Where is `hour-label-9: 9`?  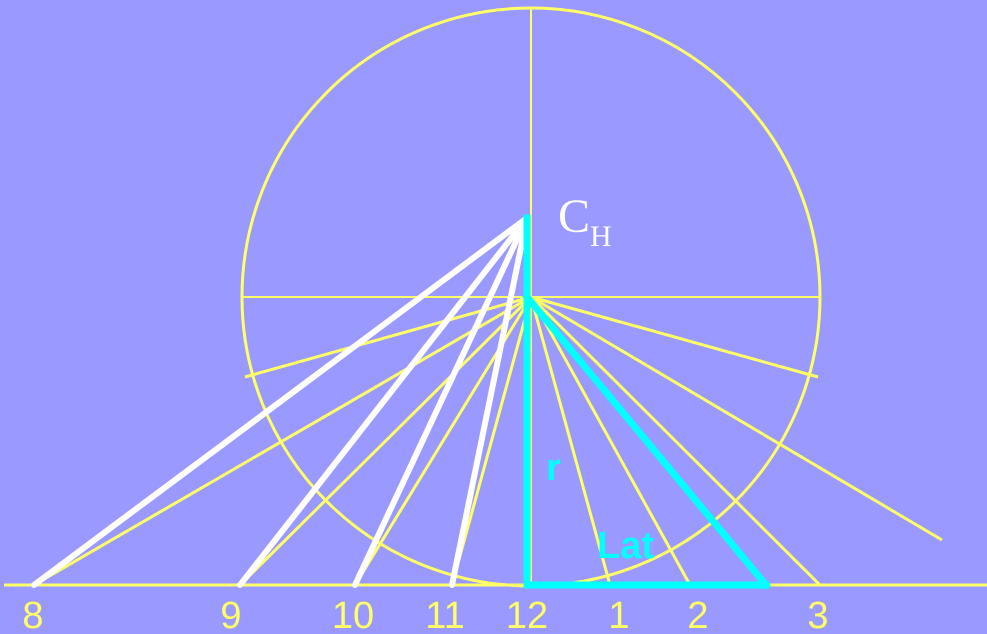
hour-label-9: 9 is located at coordinates (230, 614).